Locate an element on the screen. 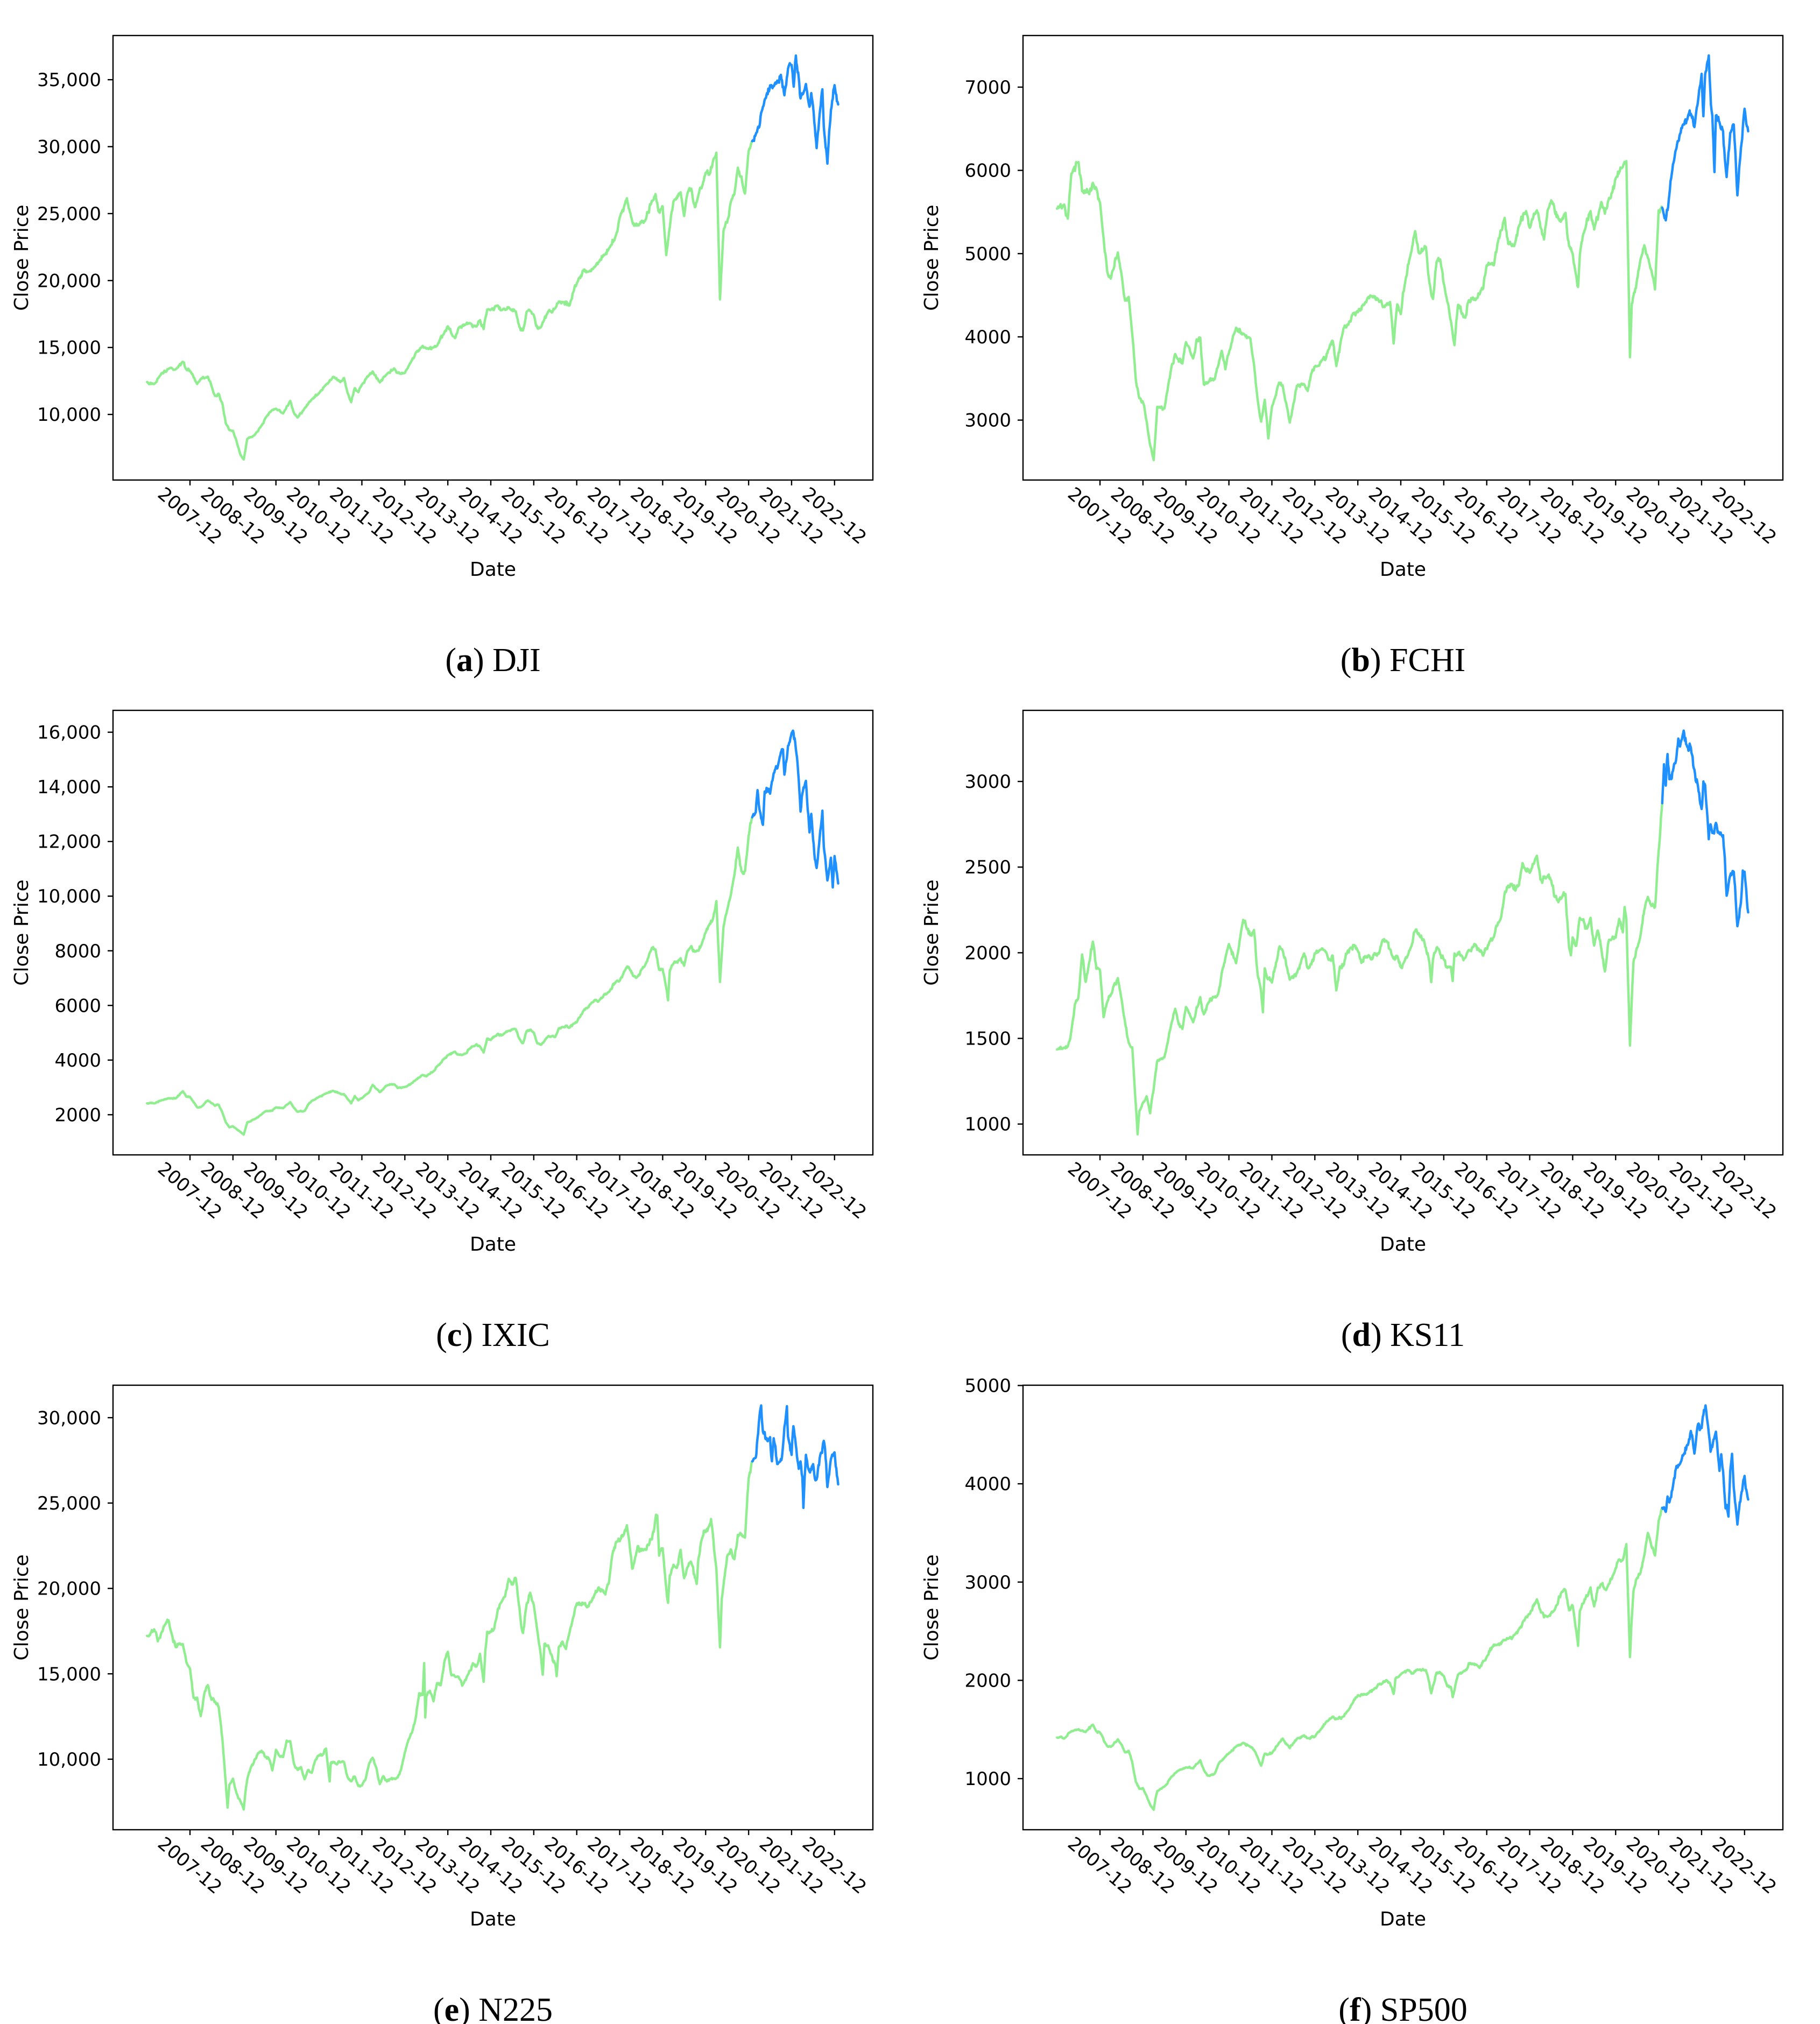  y-tick-label: 2500 is located at coordinates (987, 867).